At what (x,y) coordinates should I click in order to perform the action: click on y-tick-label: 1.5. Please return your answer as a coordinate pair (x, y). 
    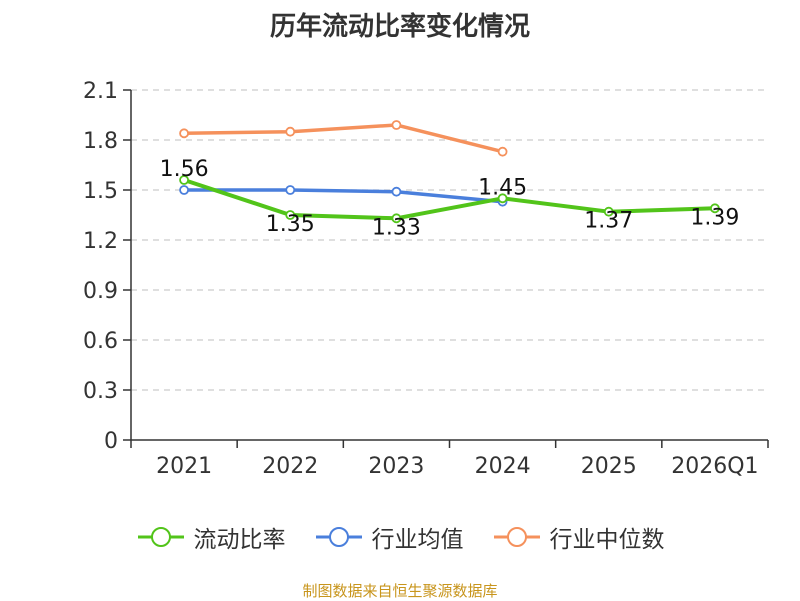
    Looking at the image, I should click on (100, 191).